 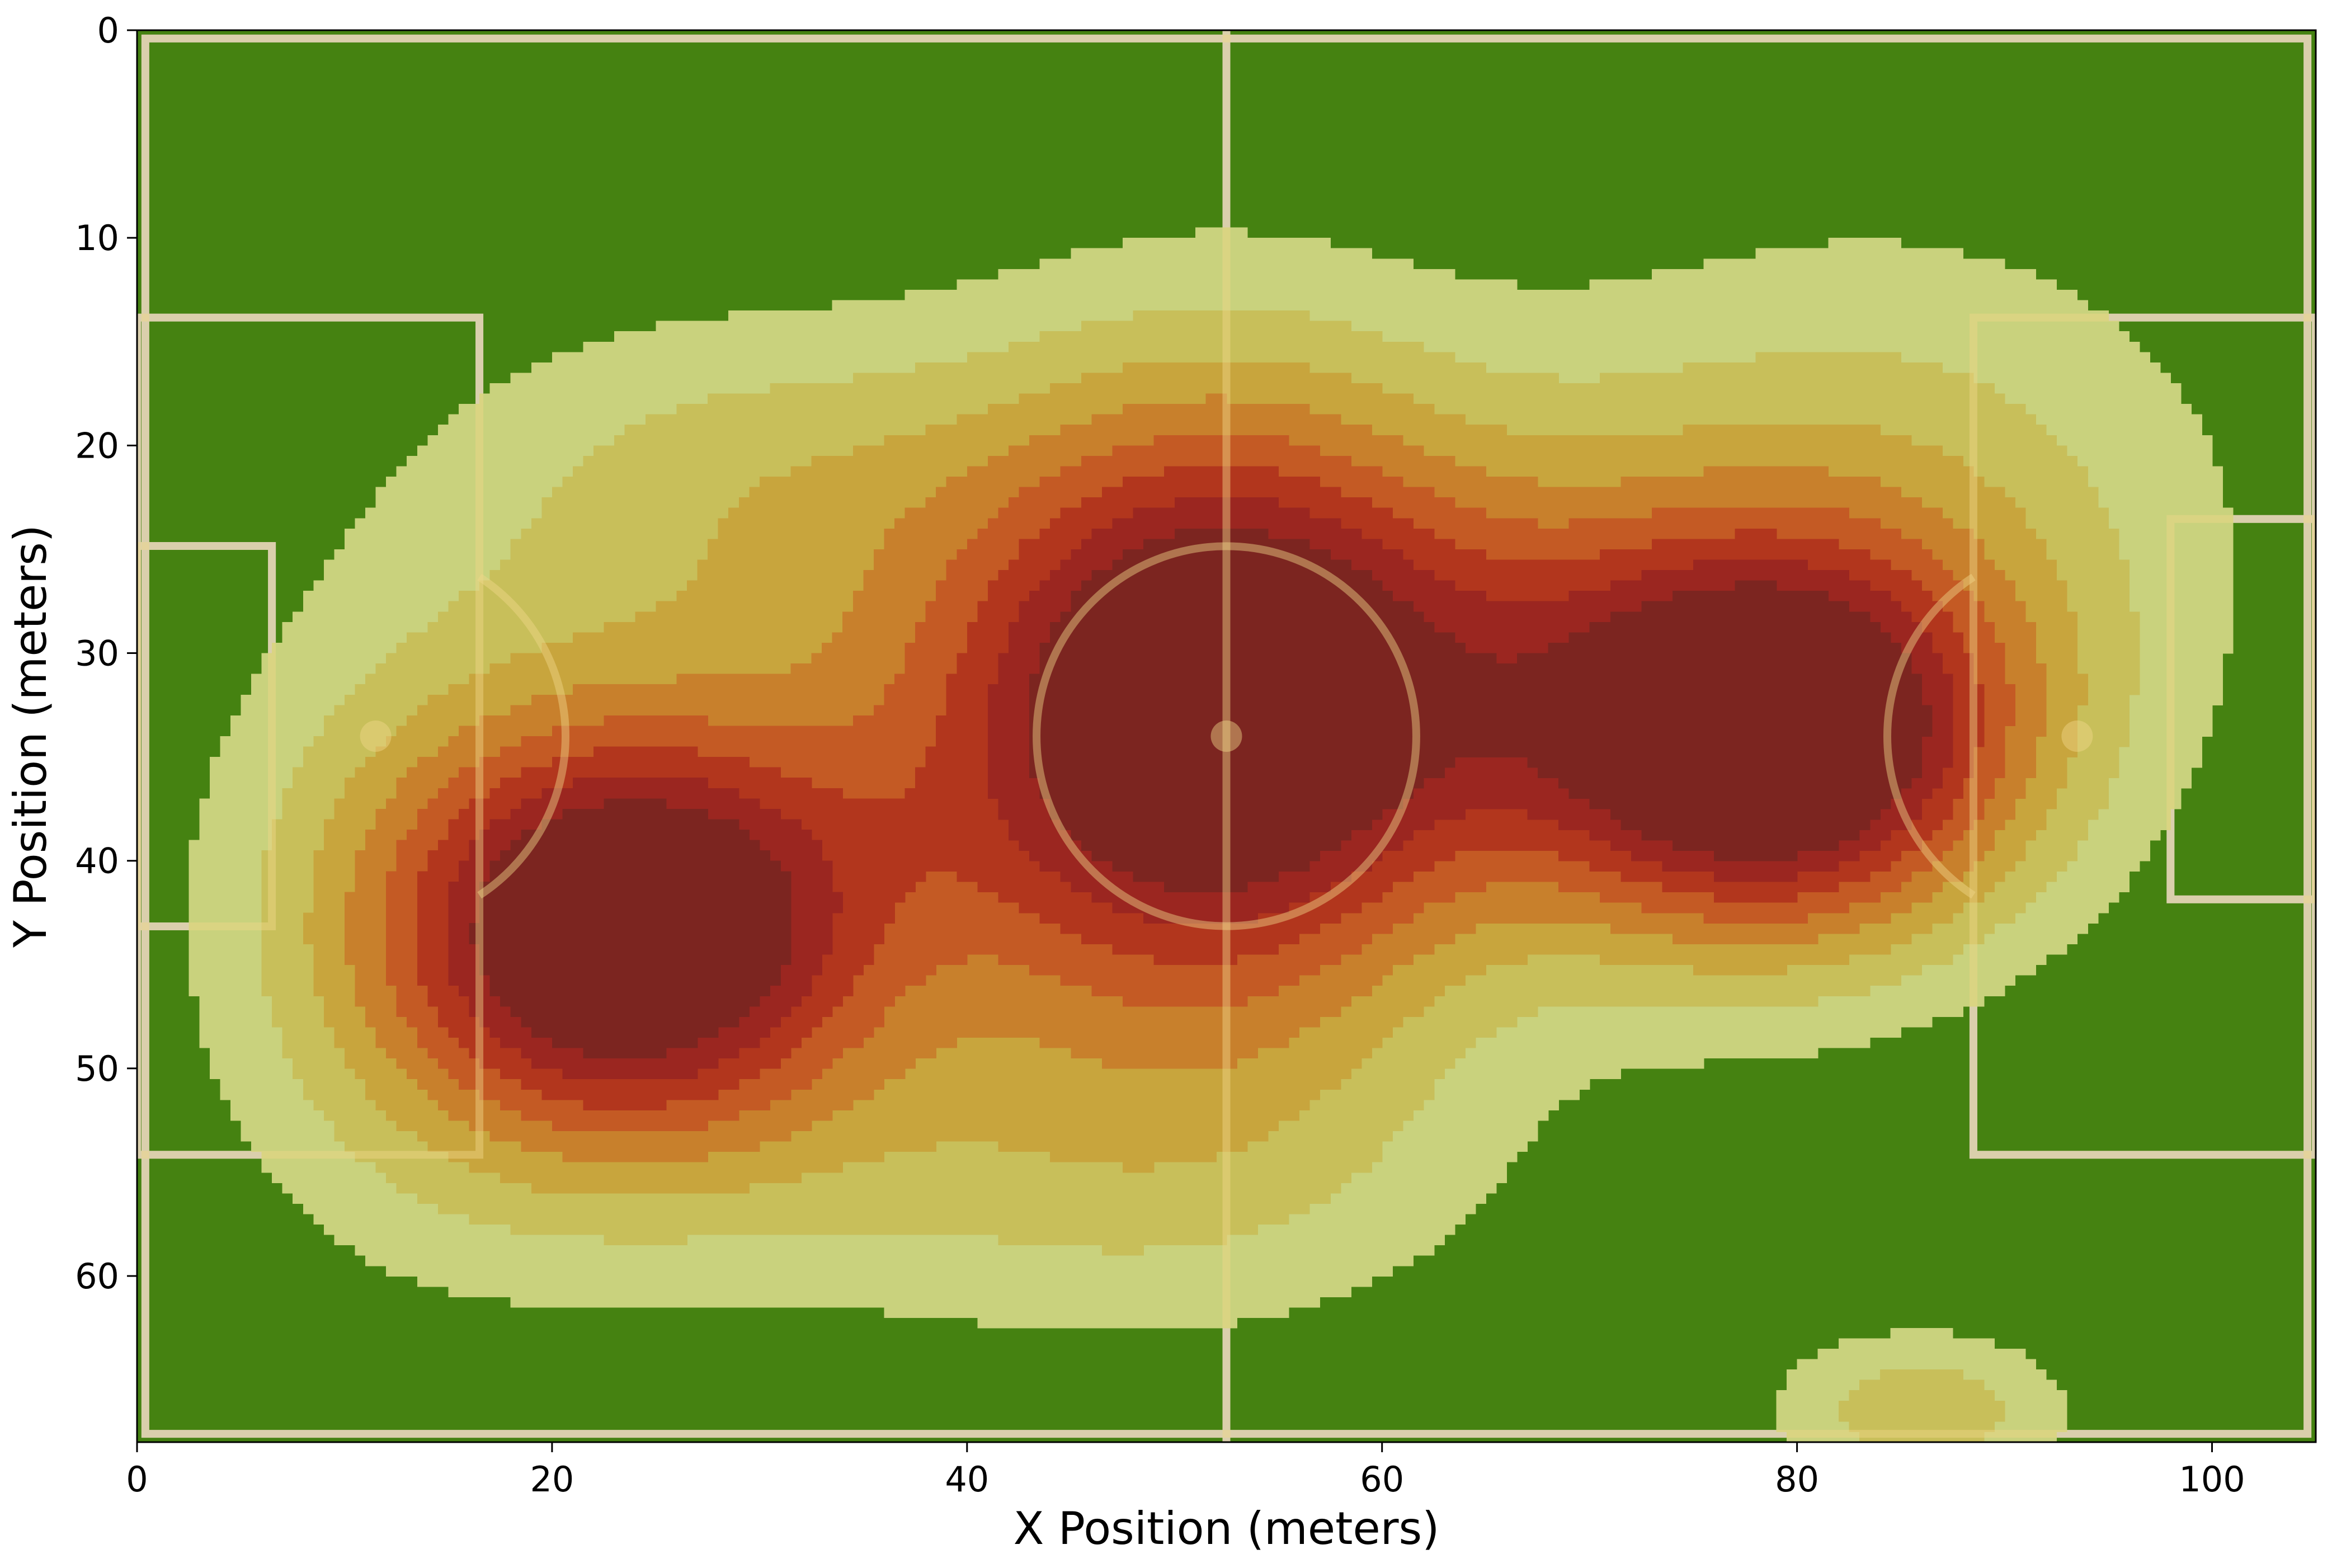 I want to click on x-tick-label: 60, so click(x=1382, y=1480).